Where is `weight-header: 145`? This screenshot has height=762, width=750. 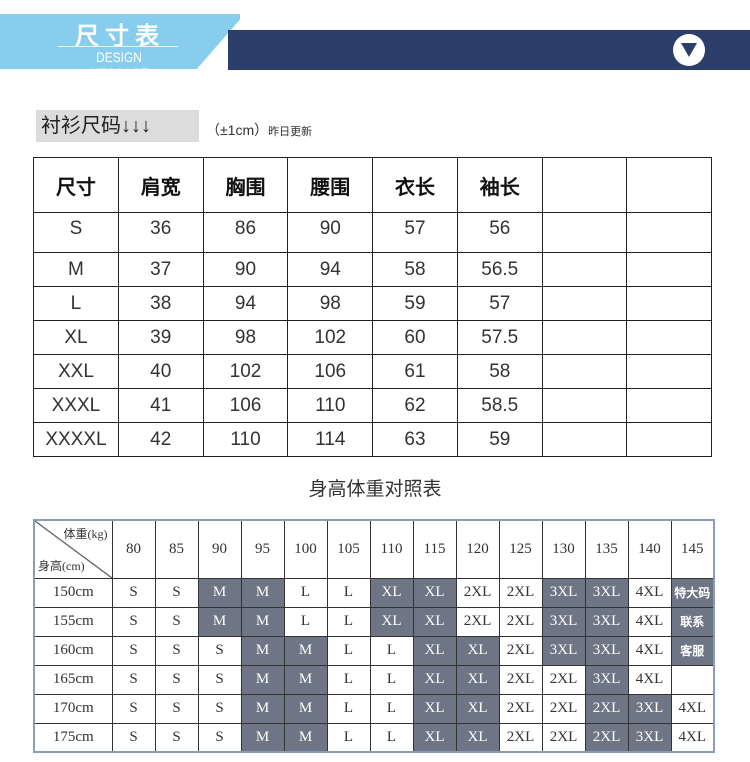 weight-header: 145 is located at coordinates (692, 549).